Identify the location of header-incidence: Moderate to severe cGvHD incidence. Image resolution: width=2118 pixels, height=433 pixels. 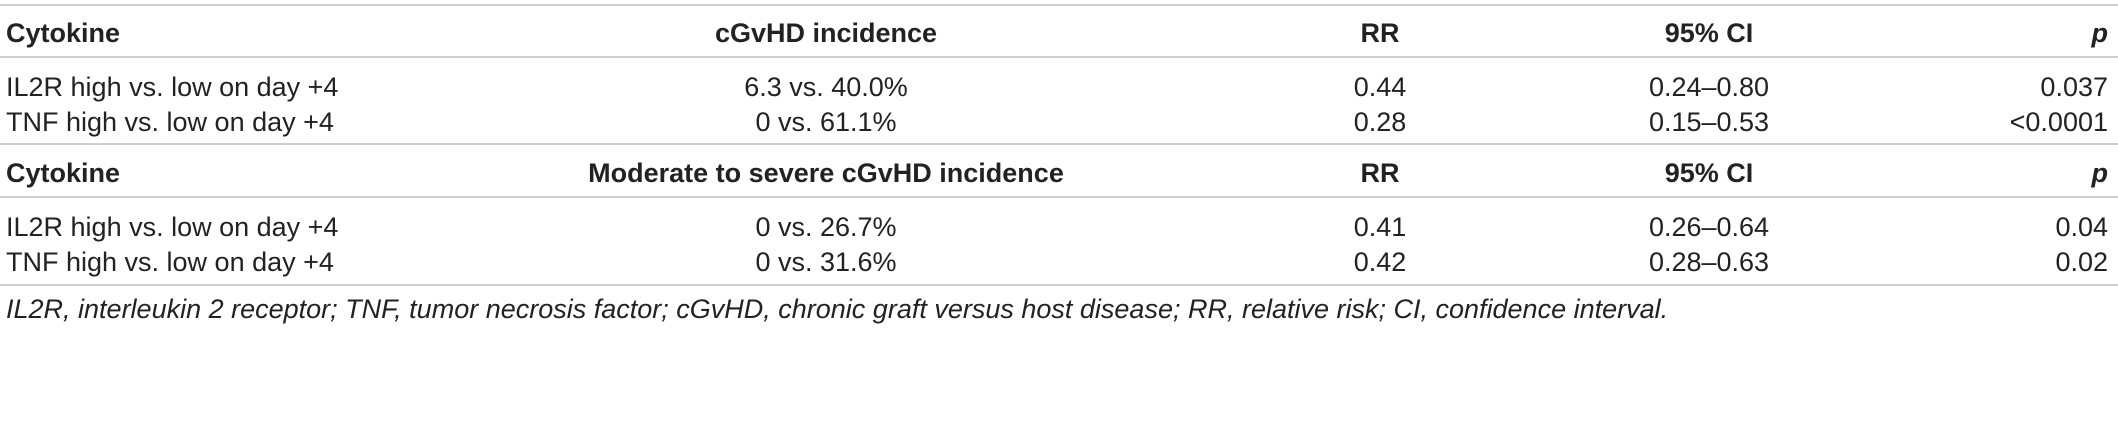
(826, 173).